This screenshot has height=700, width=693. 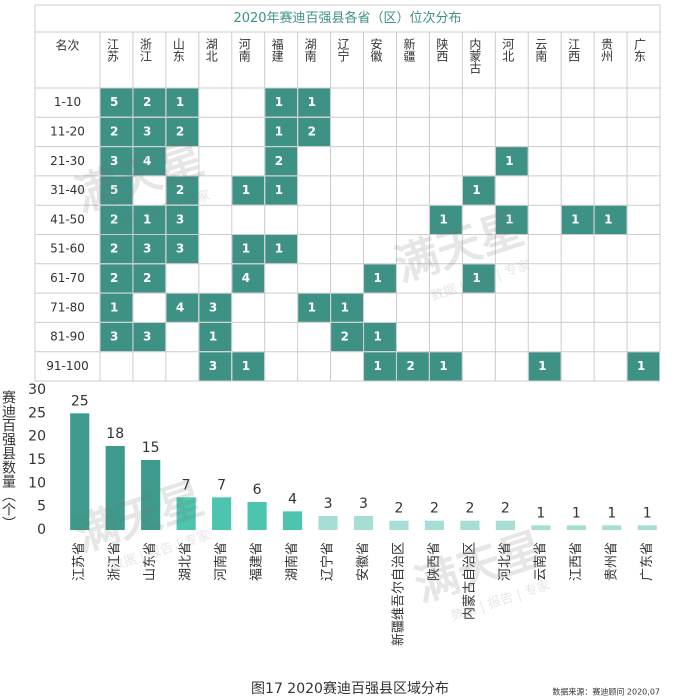 I want to click on y-axis-title: 赛迪百强县数量（个）, so click(x=8, y=460).